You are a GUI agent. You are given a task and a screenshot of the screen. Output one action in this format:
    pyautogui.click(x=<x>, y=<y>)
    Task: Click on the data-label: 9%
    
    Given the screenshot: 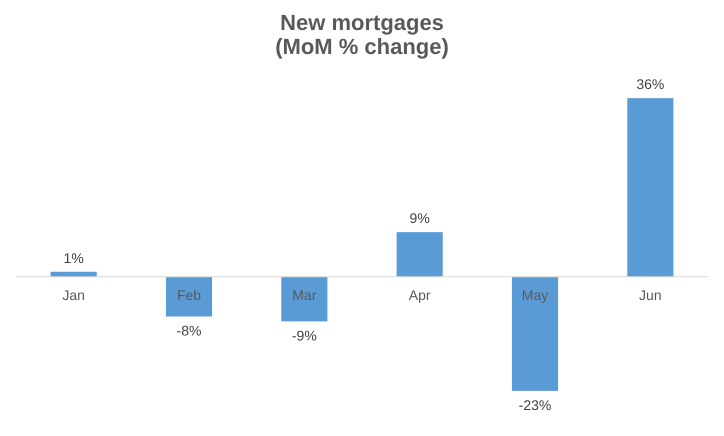 What is the action you would take?
    pyautogui.click(x=420, y=218)
    